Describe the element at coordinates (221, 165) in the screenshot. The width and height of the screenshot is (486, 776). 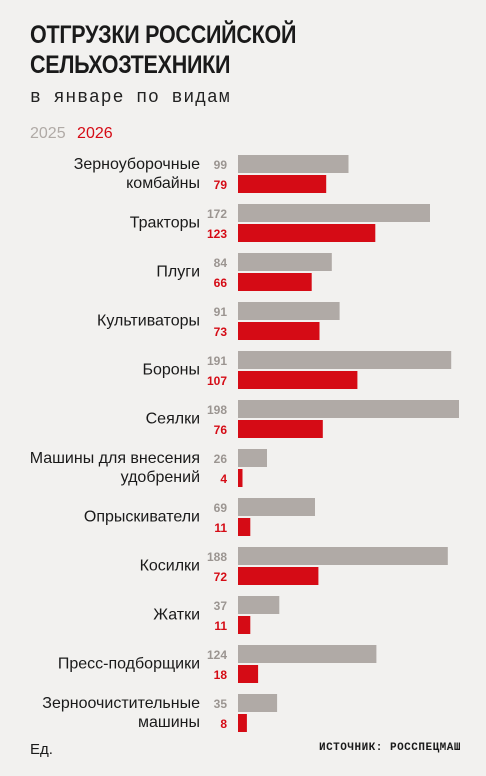
I see `value-label-2025-1: 99` at that location.